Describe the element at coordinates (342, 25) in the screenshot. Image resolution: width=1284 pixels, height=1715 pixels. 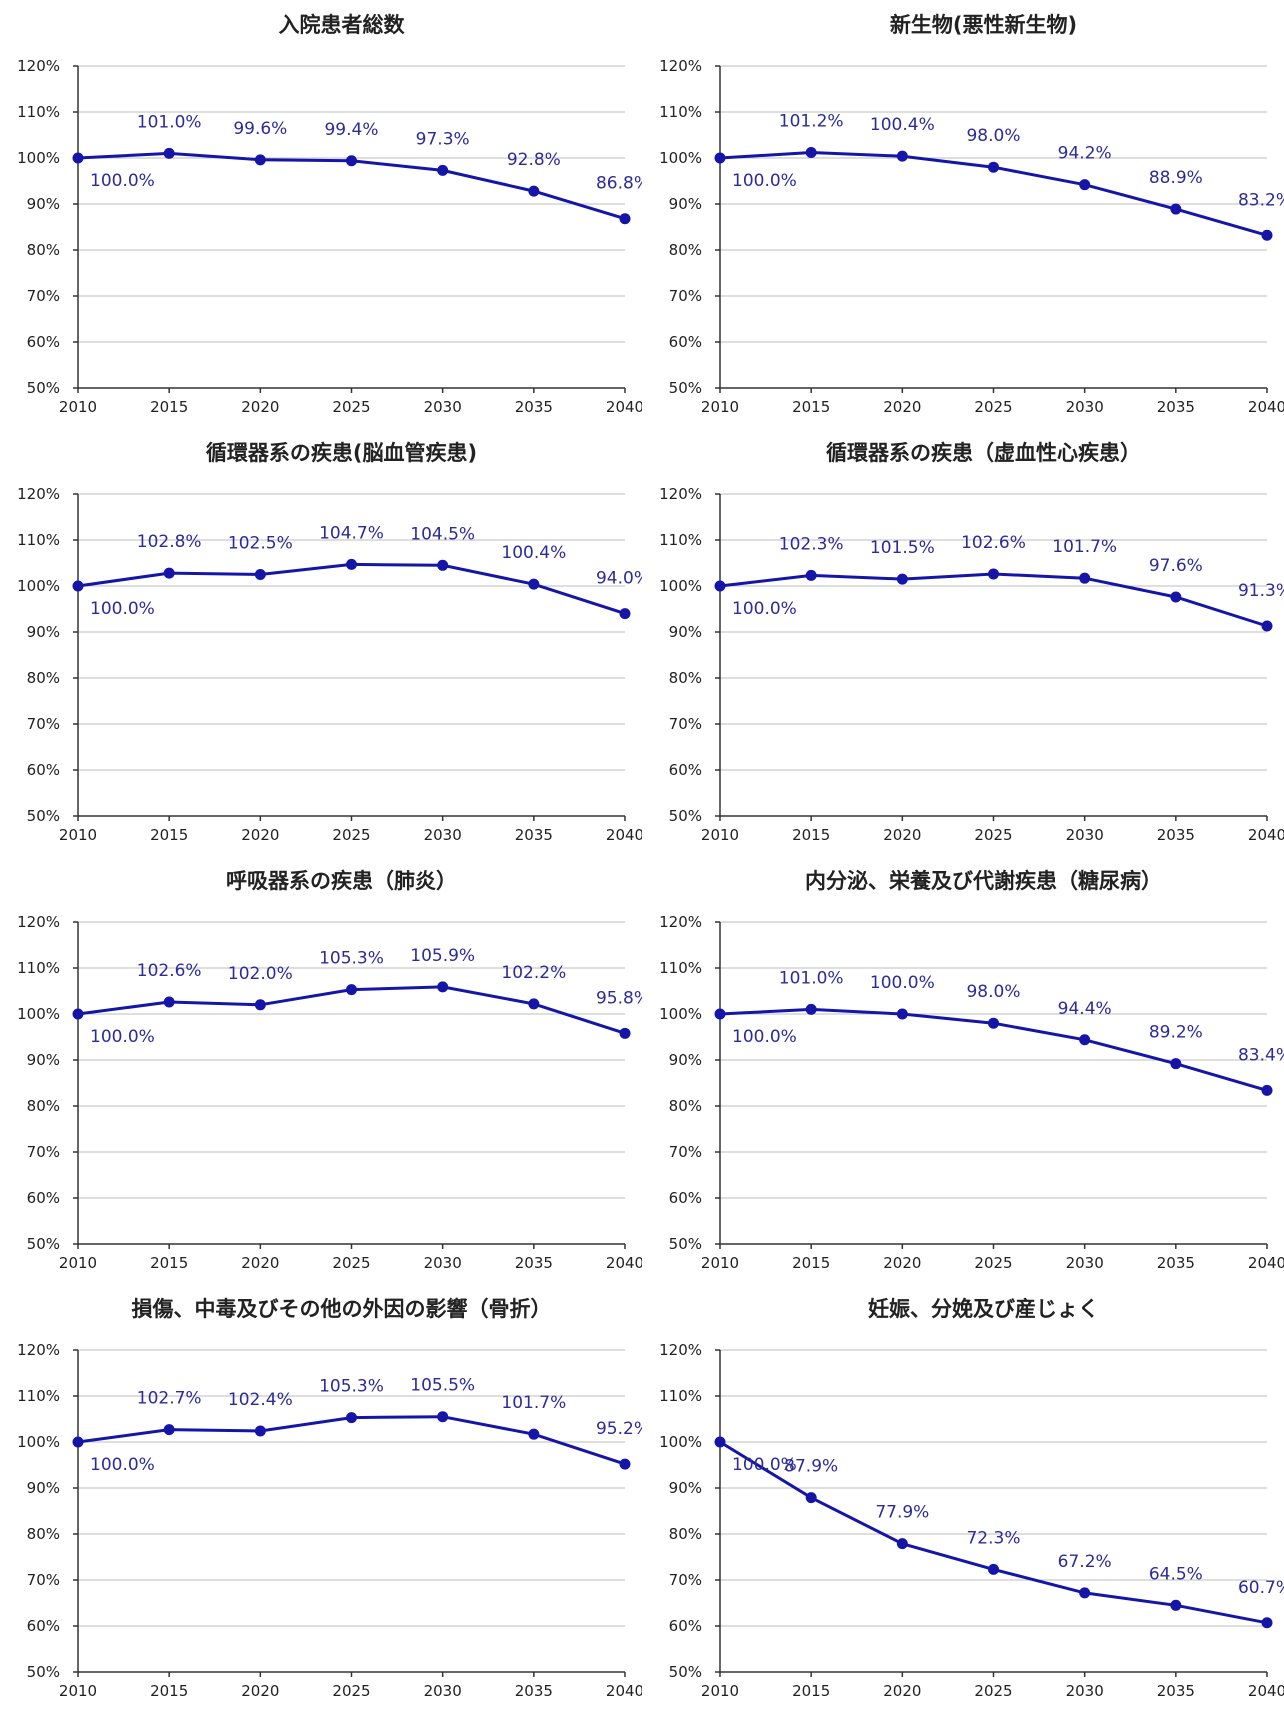
I see `chart-title: 入院患者総数` at that location.